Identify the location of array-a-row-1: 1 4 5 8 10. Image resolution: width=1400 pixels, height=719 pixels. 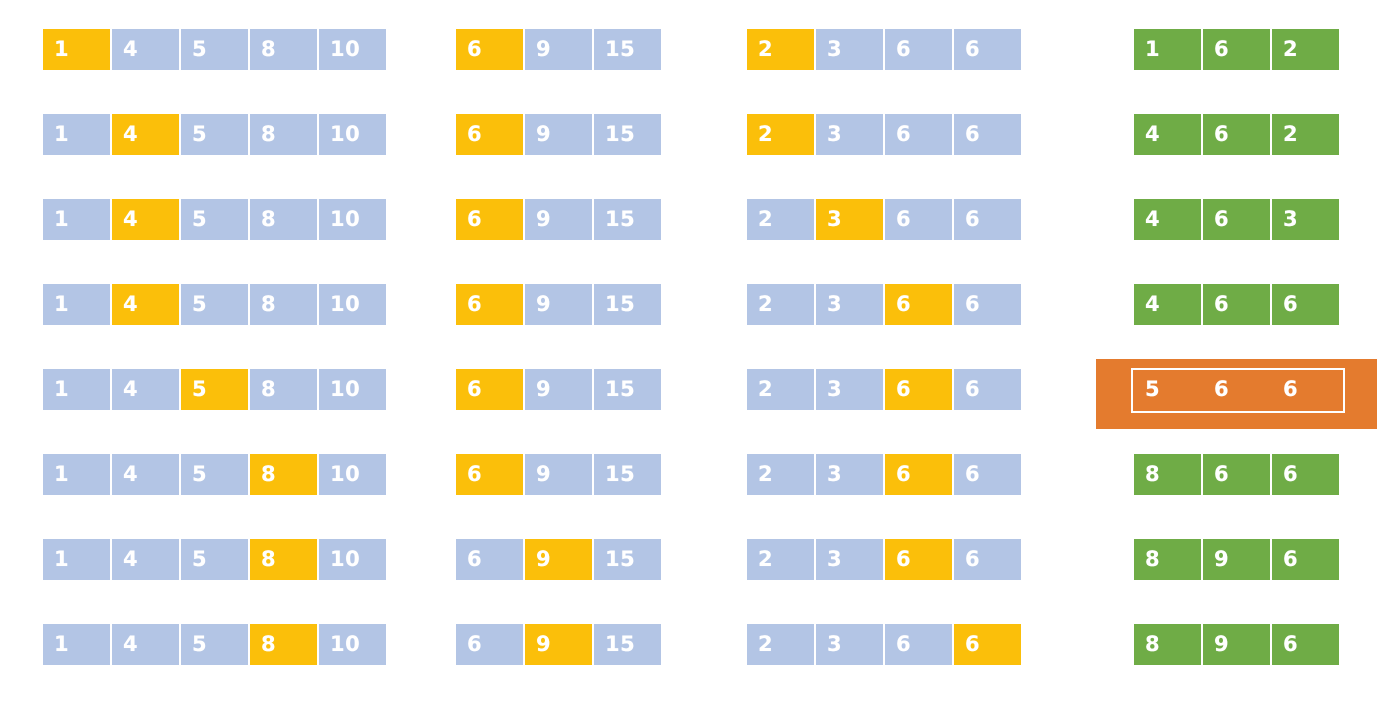
(214, 49).